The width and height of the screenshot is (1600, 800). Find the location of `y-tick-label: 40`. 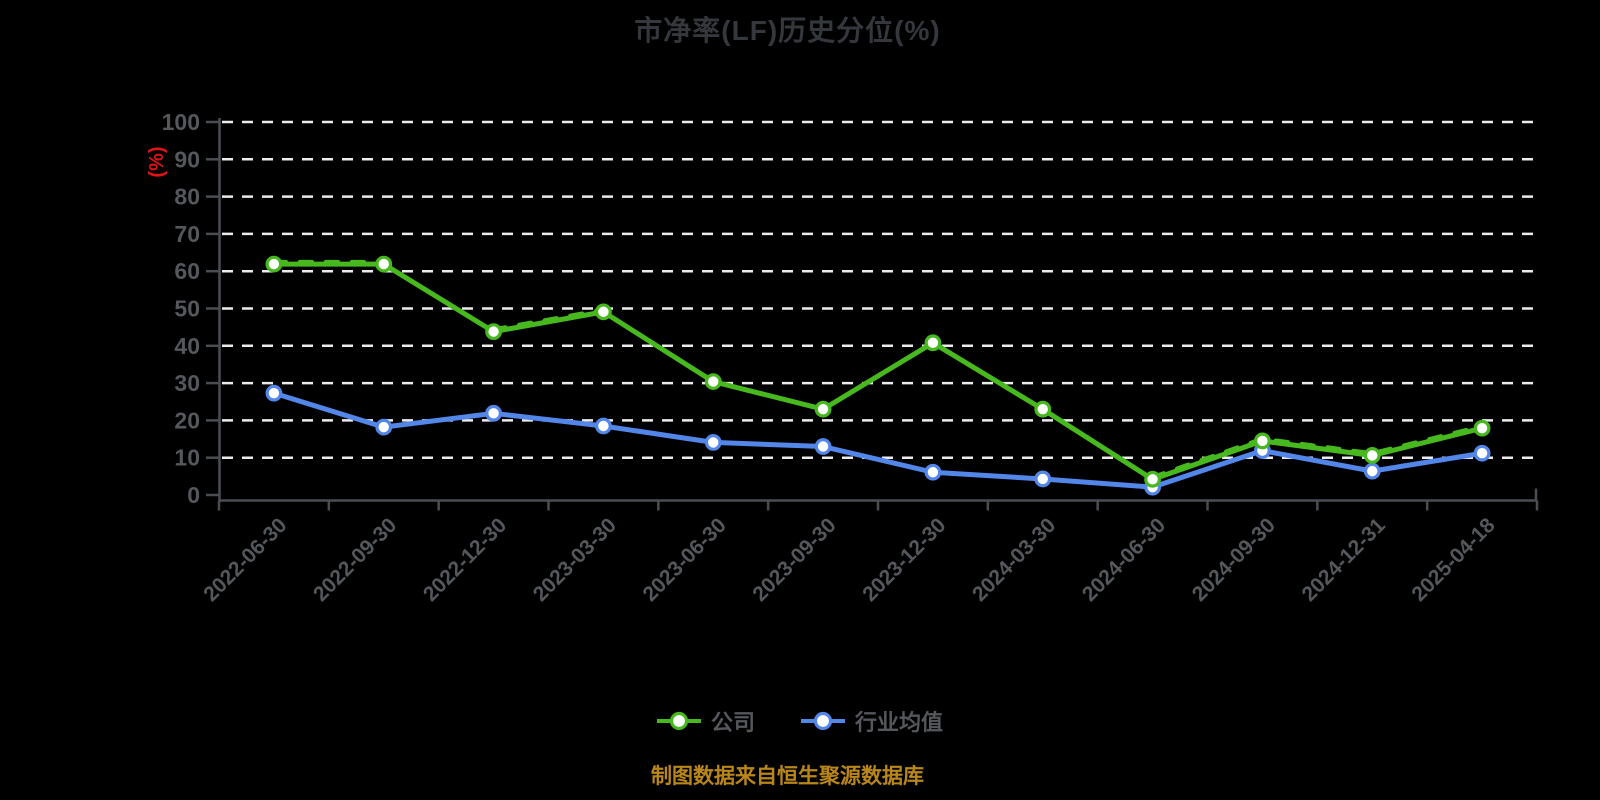

y-tick-label: 40 is located at coordinates (187, 346).